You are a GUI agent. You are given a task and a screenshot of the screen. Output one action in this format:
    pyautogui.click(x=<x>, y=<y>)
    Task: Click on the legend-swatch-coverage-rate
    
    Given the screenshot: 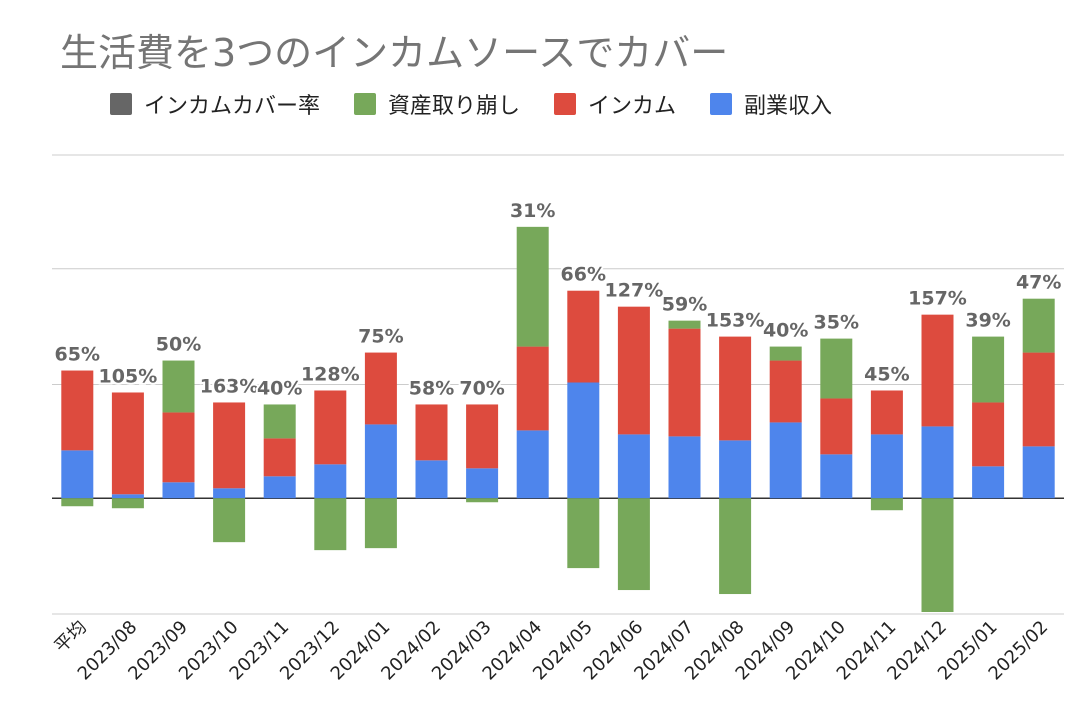 What is the action you would take?
    pyautogui.click(x=121, y=104)
    